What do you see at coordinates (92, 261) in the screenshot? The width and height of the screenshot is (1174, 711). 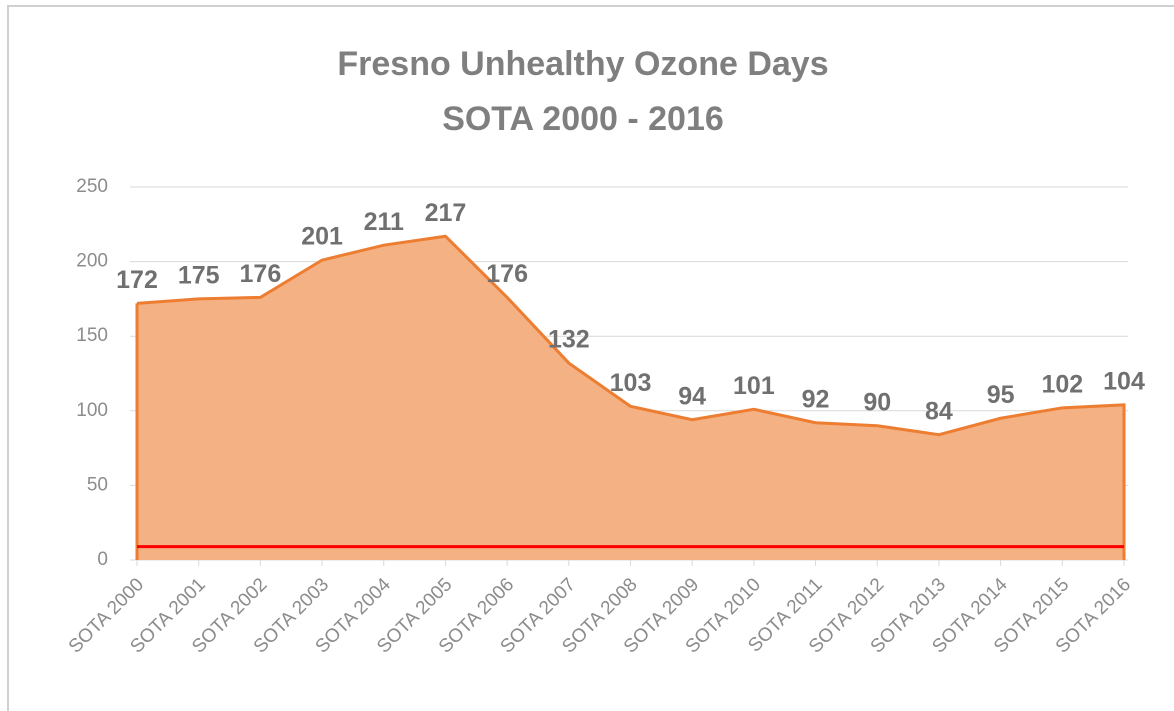 I see `y-tick-label: 200` at bounding box center [92, 261].